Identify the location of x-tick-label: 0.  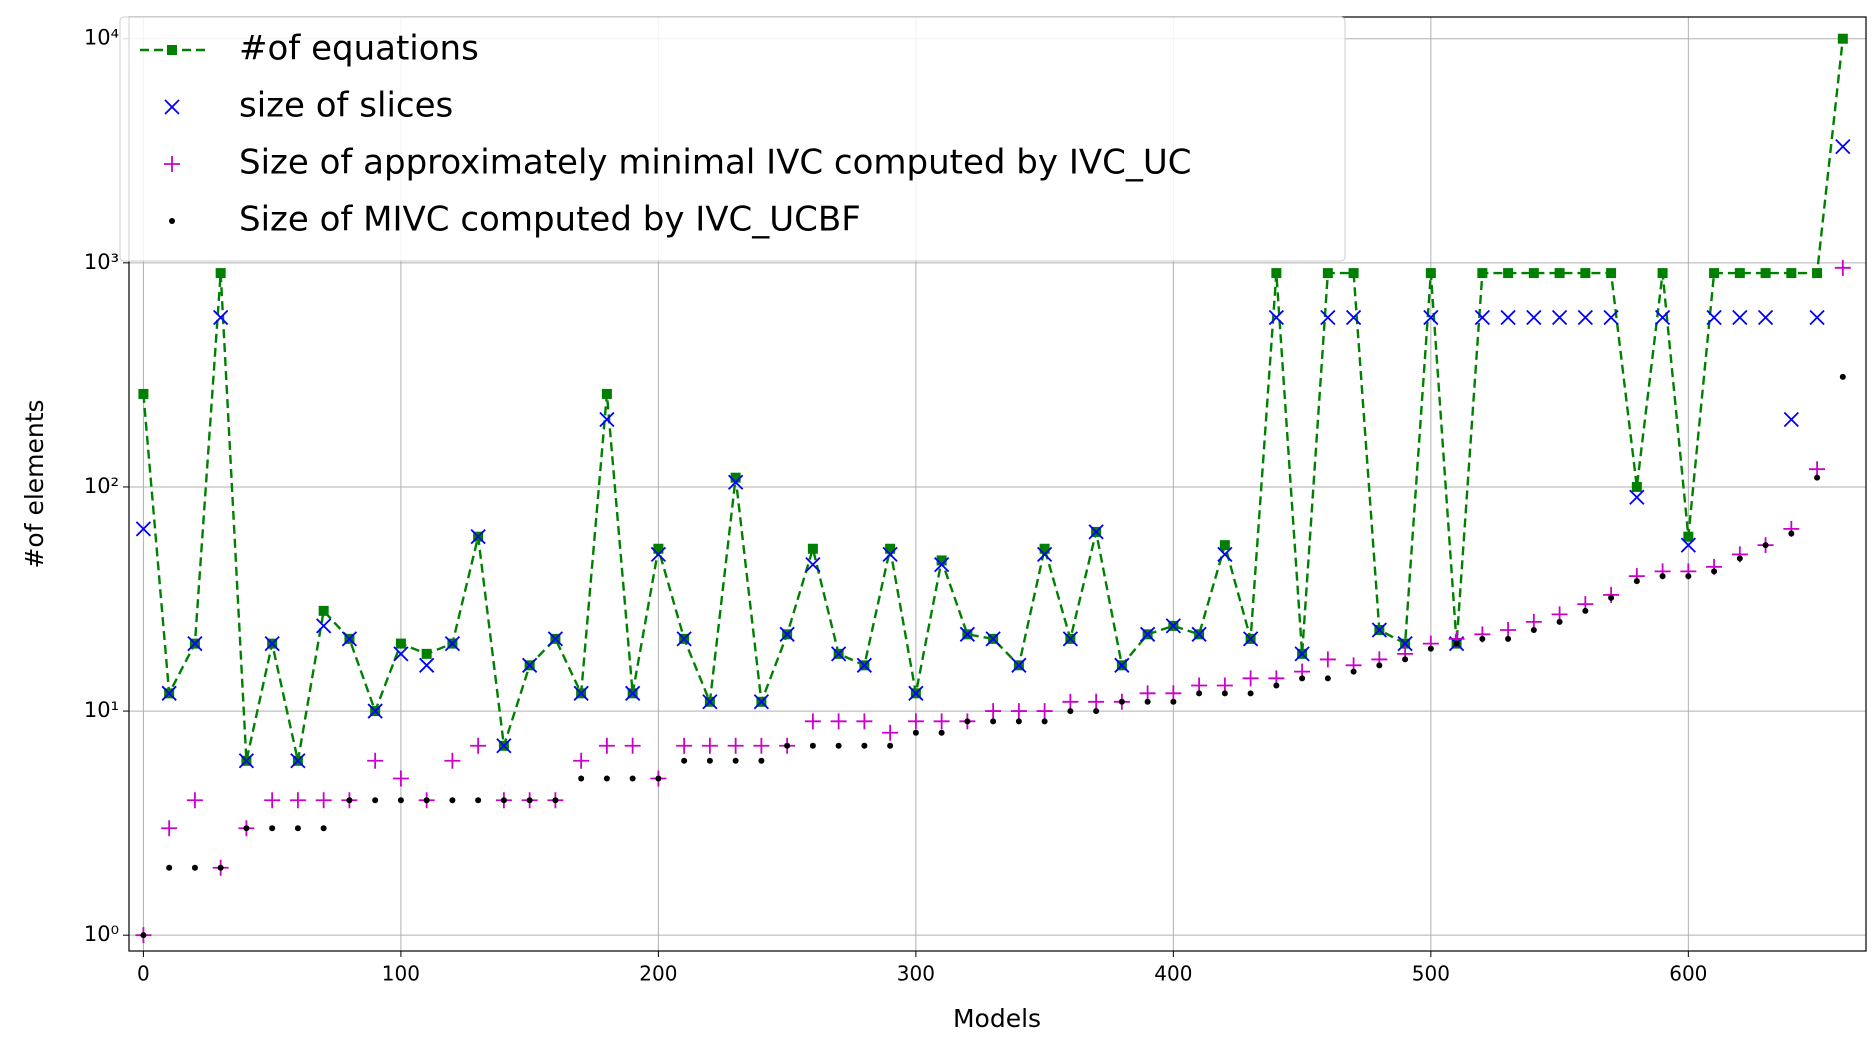
(143, 974).